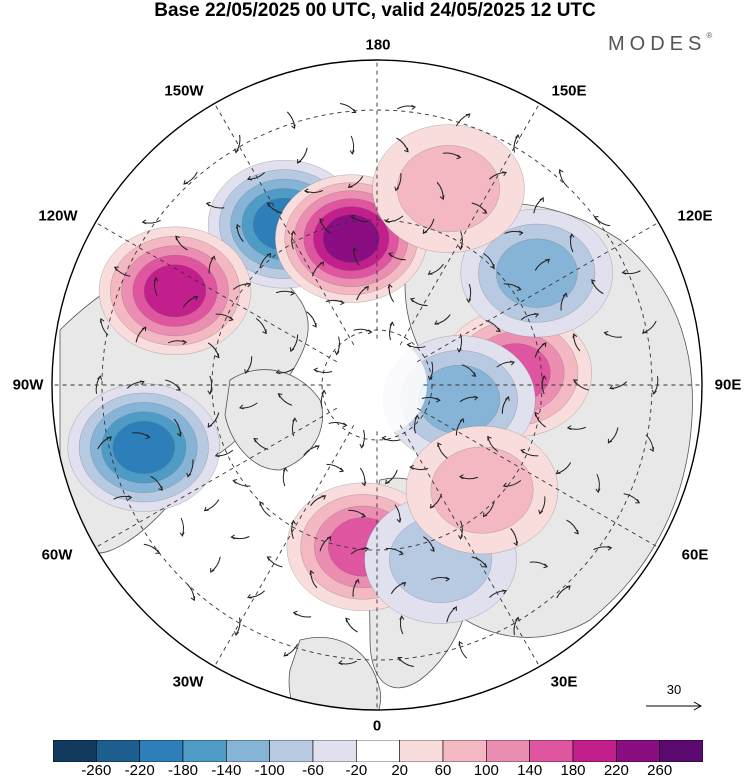  What do you see at coordinates (139, 770) in the screenshot?
I see `colorbar-tick-label: -220` at bounding box center [139, 770].